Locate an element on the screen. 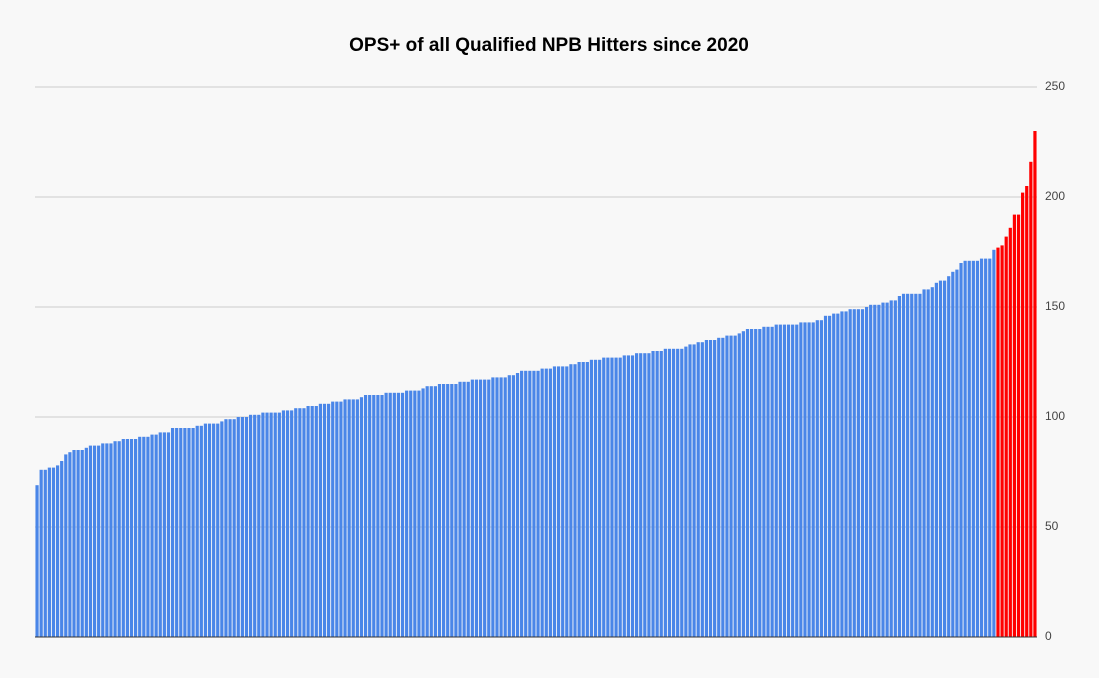 The height and width of the screenshot is (678, 1099). y-tick-label: 50 is located at coordinates (1052, 526).